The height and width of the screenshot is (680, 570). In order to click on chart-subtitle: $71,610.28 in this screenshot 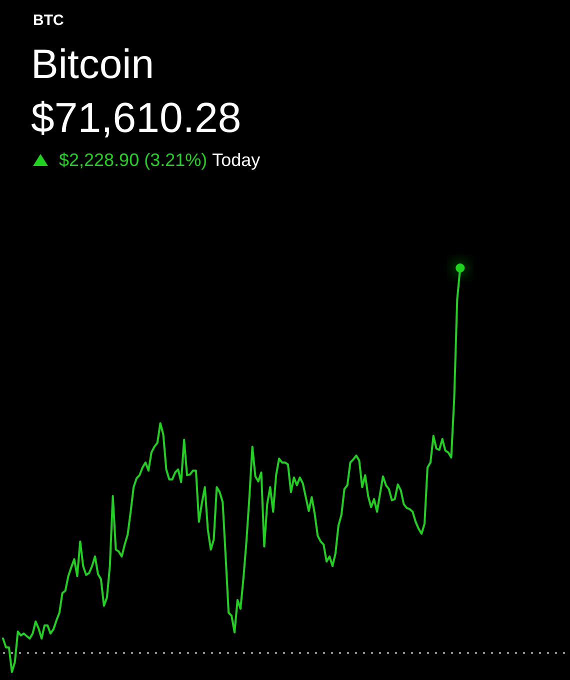, I will do `click(136, 117)`.